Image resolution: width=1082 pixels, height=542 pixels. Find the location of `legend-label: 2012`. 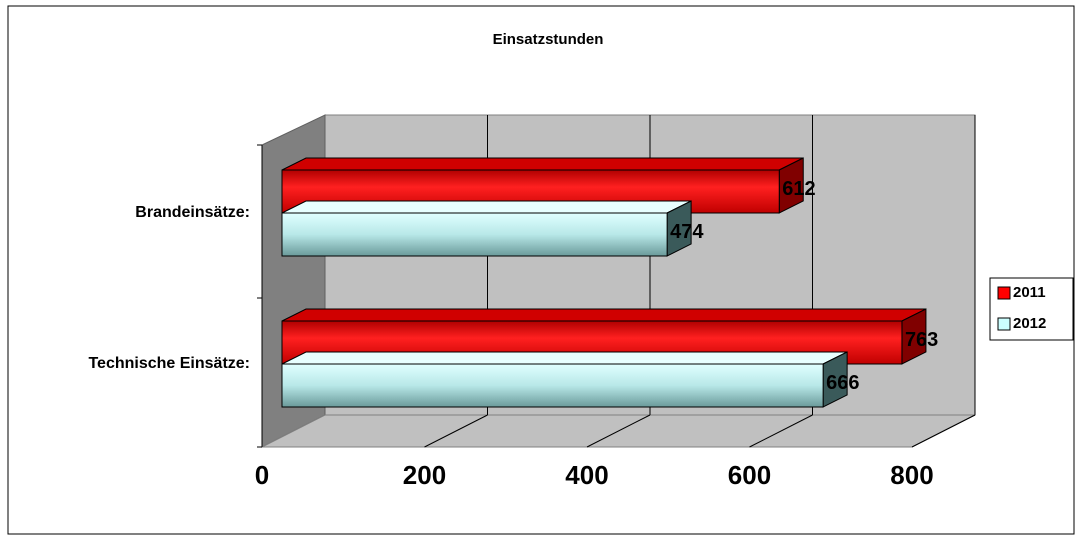

legend-label: 2012 is located at coordinates (1029, 323).